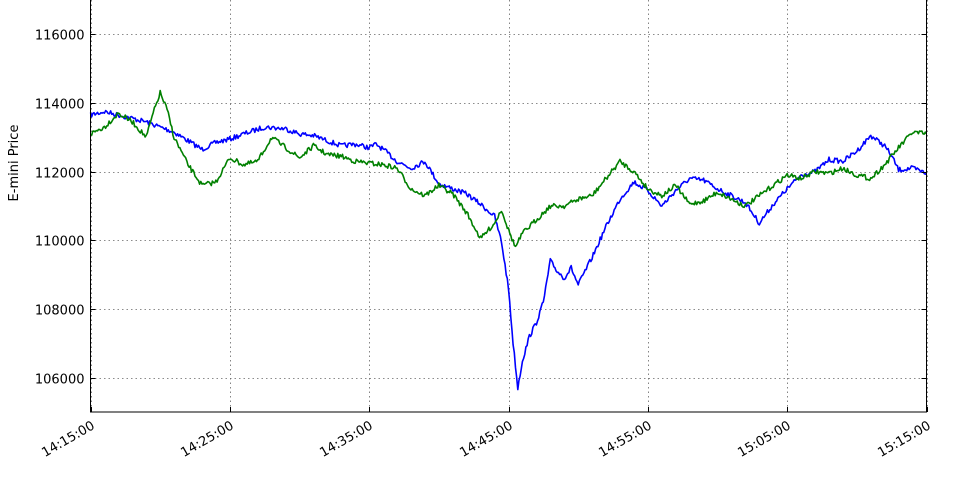  I want to click on x-tick-label: 14:35:00, so click(346, 439).